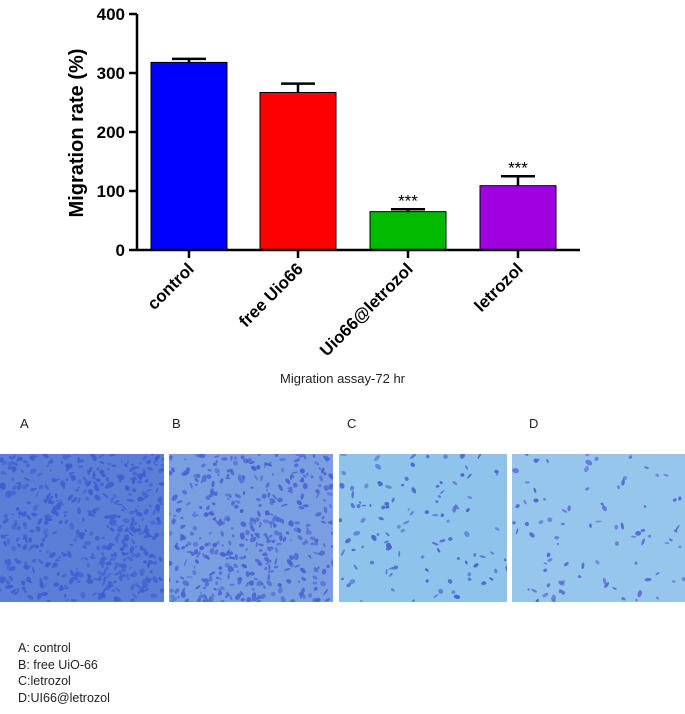  Describe the element at coordinates (120, 250) in the screenshot. I see `y-tick-label: 0` at that location.